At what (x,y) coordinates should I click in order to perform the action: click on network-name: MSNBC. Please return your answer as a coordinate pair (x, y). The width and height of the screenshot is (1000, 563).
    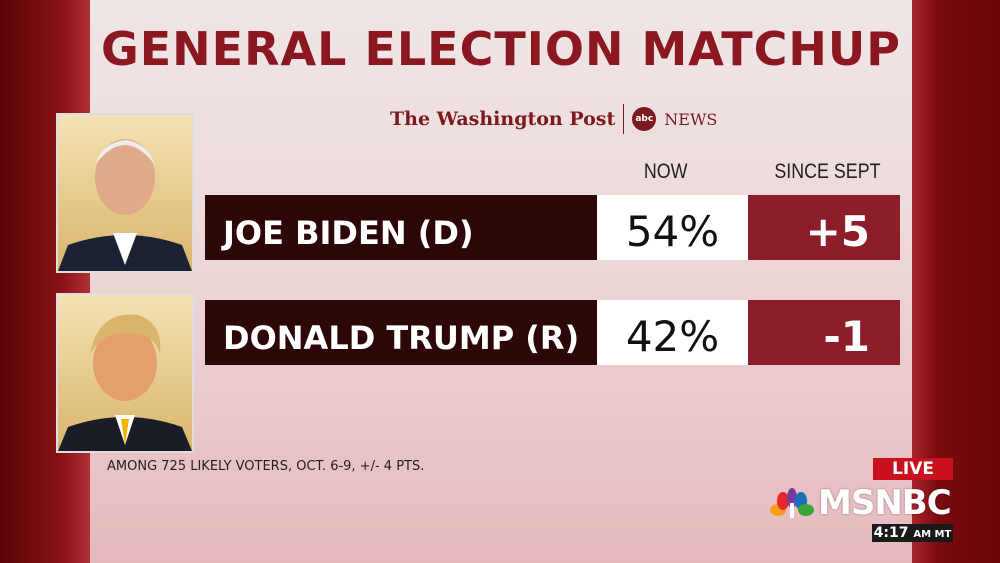
    Looking at the image, I should click on (885, 503).